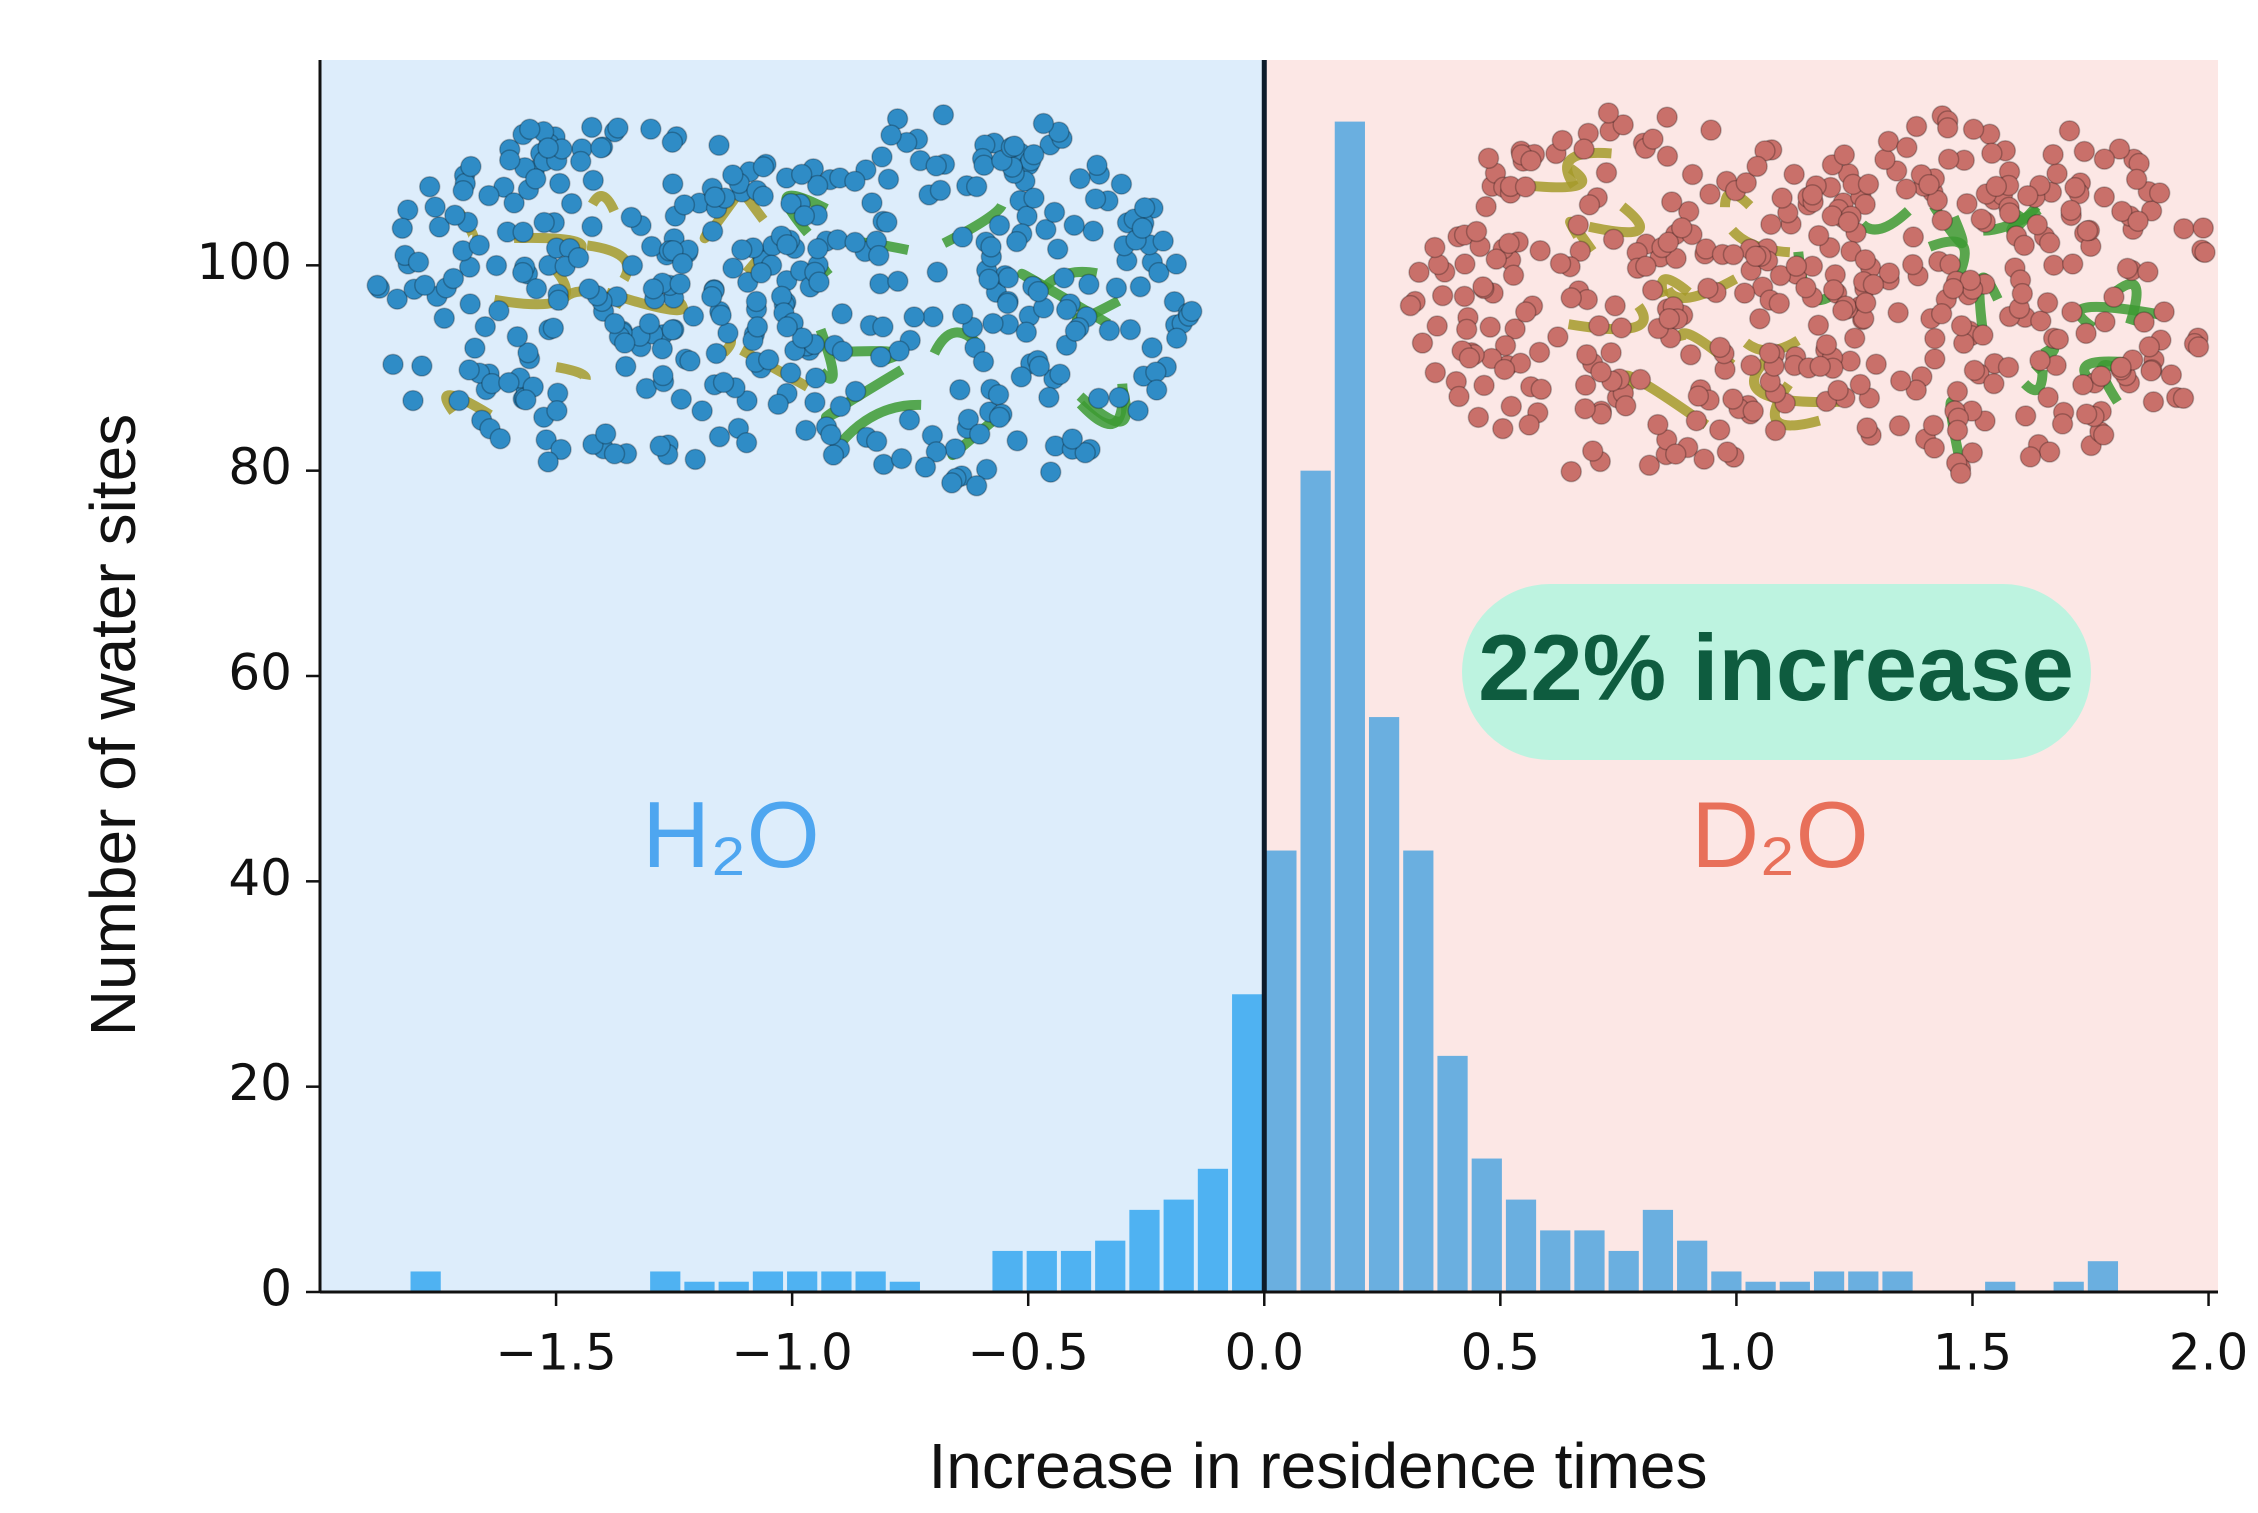 The width and height of the screenshot is (2258, 1513). I want to click on x-tick-label: 1.5, so click(1973, 1353).